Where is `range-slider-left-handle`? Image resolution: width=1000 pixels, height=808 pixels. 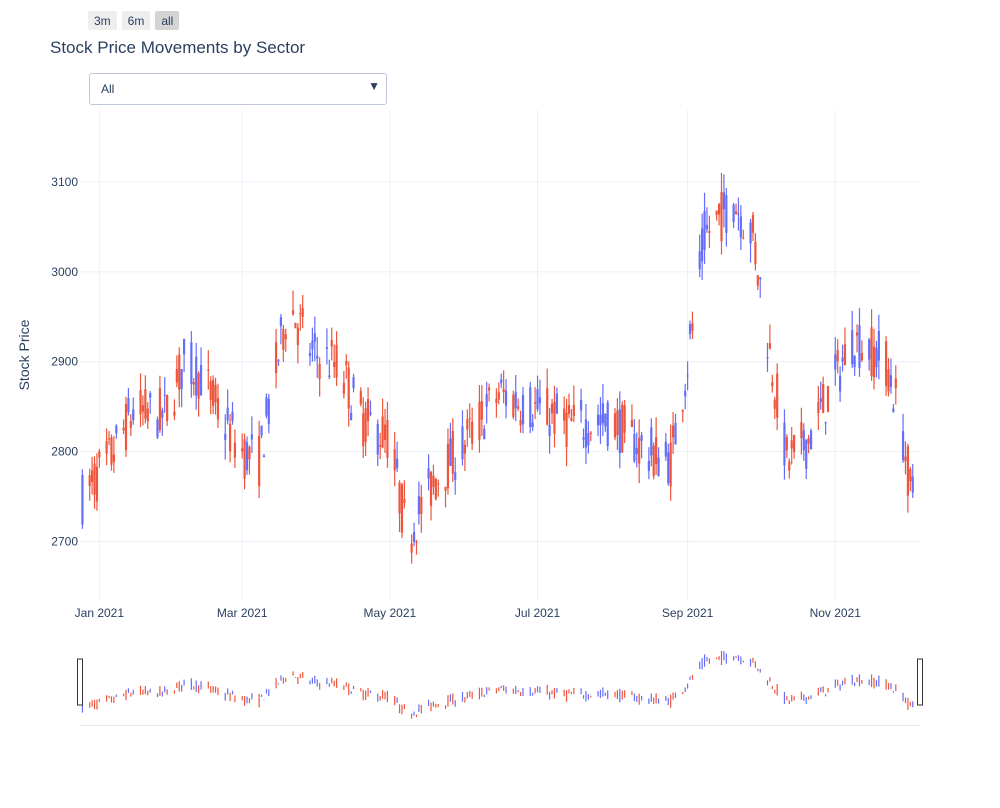
range-slider-left-handle is located at coordinates (80, 682).